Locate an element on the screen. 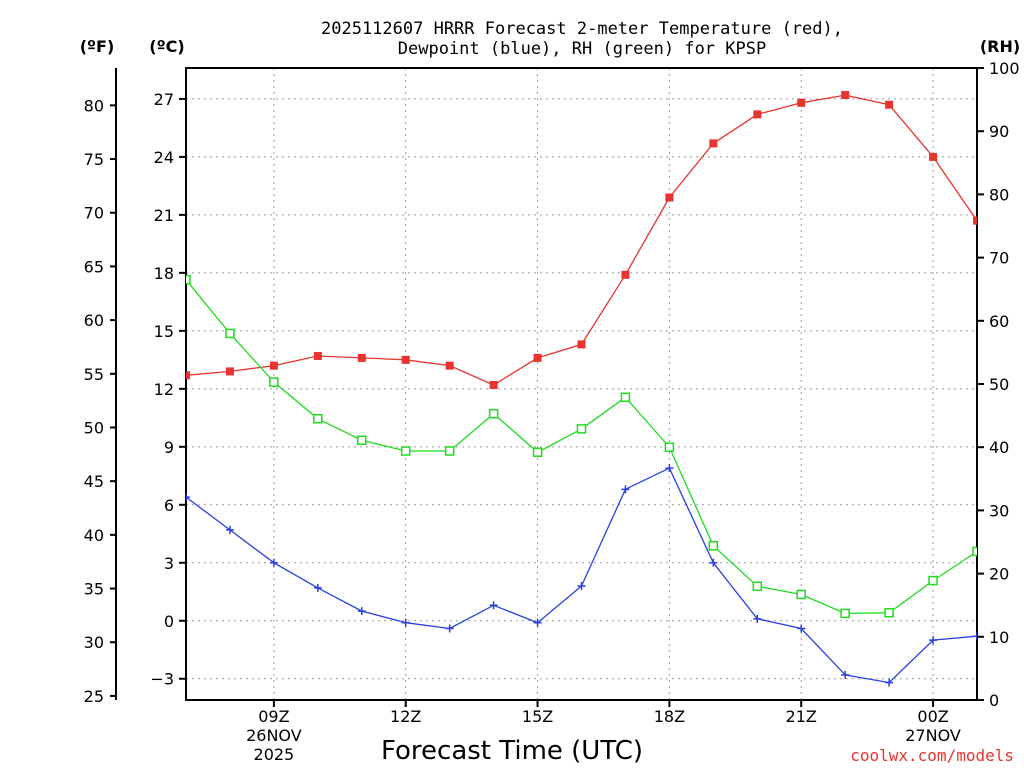 The height and width of the screenshot is (768, 1024). celsius-tick-label: 6 is located at coordinates (169, 505).